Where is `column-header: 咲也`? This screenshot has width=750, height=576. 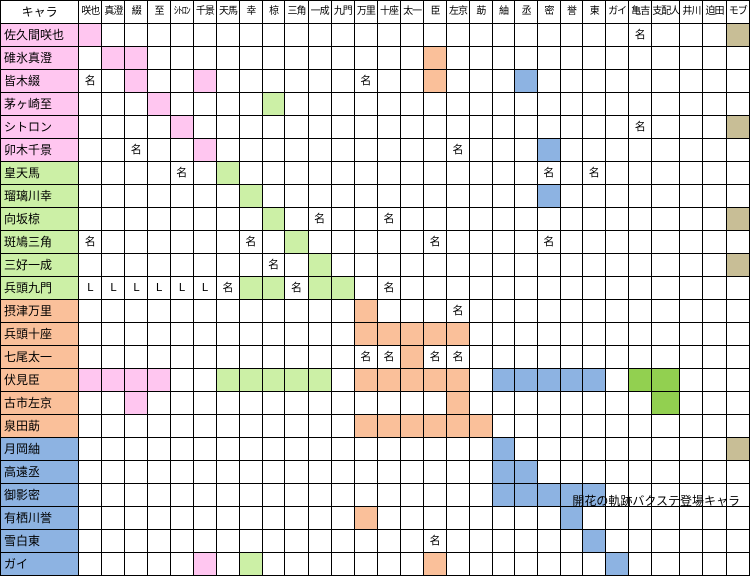
column-header: 咲也 is located at coordinates (90, 12).